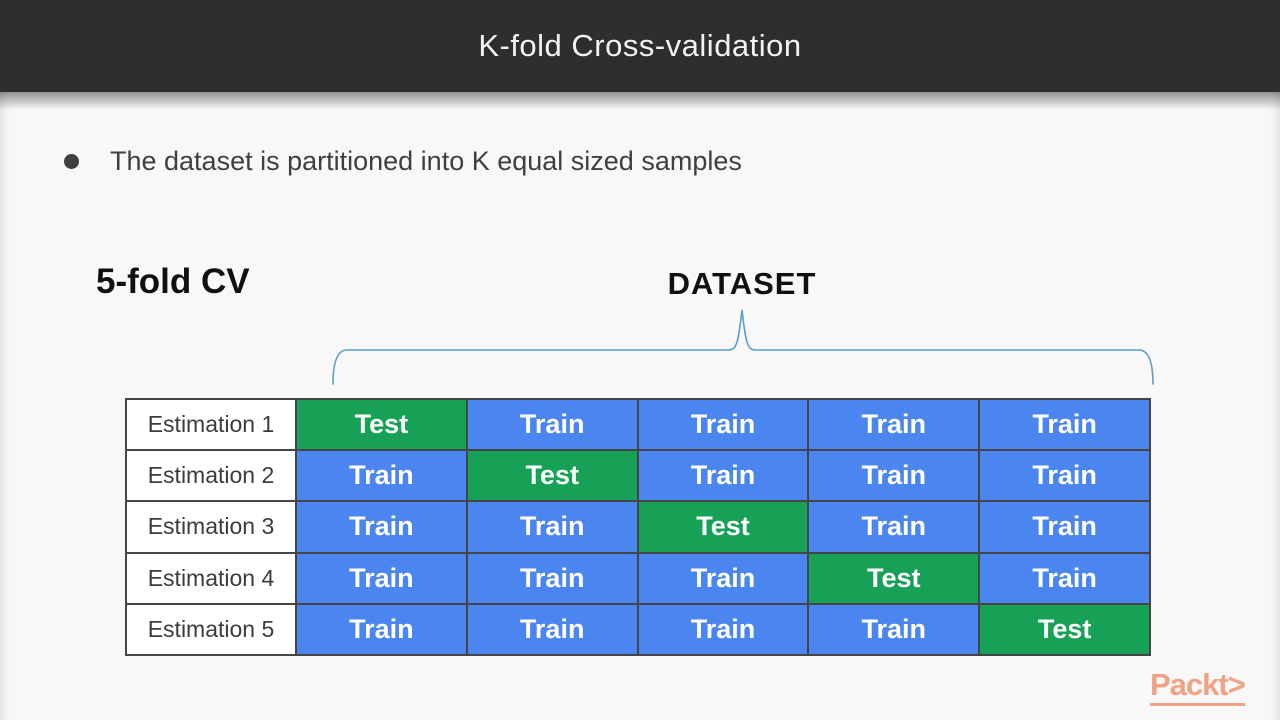  I want to click on dataset-label: DATASET, so click(742, 283).